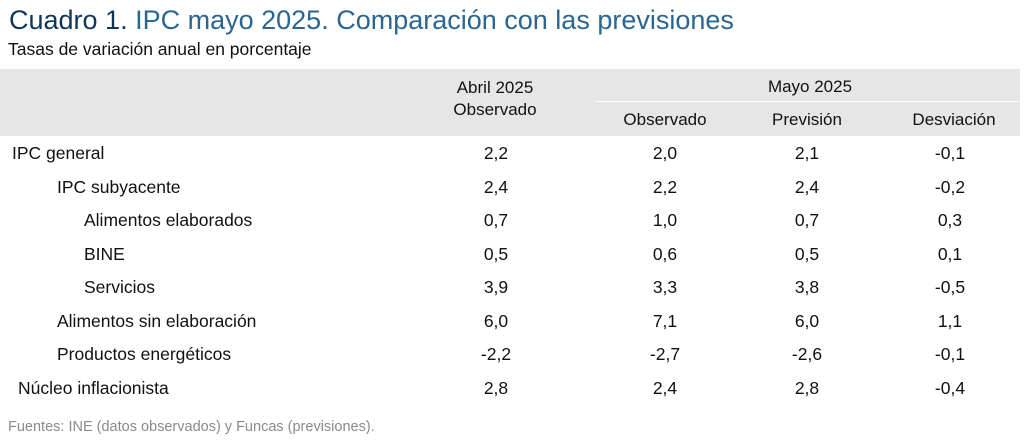  What do you see at coordinates (665, 354) in the screenshot?
I see `cell-may-observed: -2,7` at bounding box center [665, 354].